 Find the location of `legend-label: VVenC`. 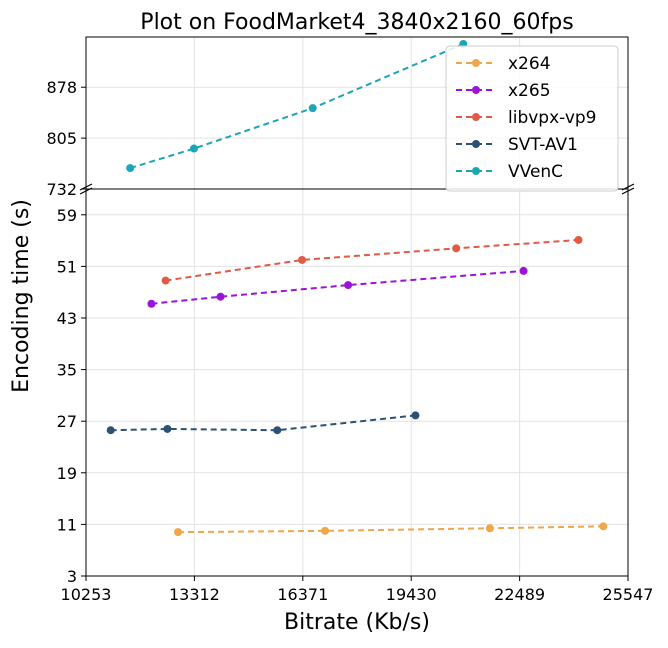

legend-label: VVenC is located at coordinates (535, 172).